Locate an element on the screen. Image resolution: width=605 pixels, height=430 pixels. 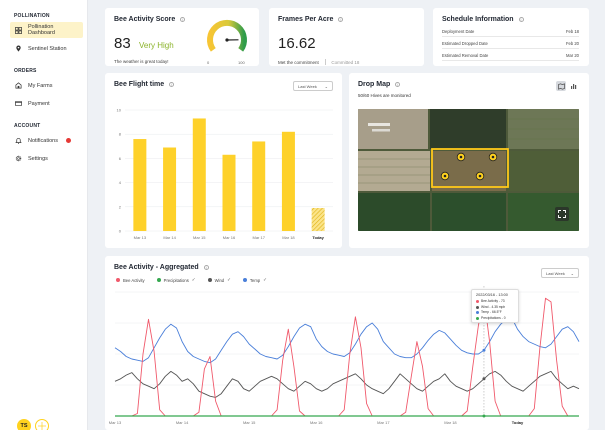
section-title-account: ACCOUNT is located at coordinates (27, 126).